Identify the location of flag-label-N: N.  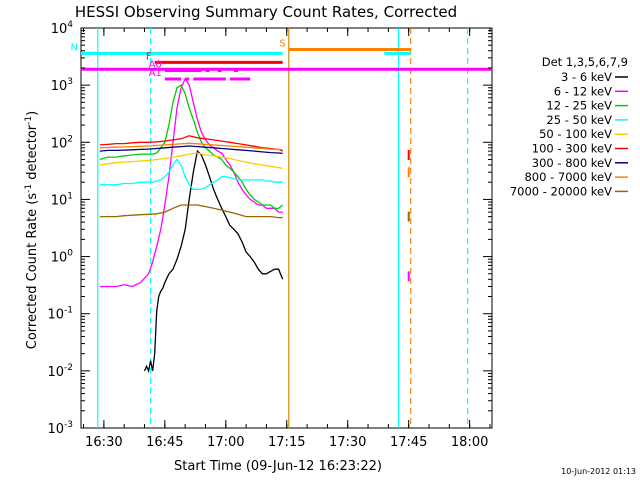
(74, 47).